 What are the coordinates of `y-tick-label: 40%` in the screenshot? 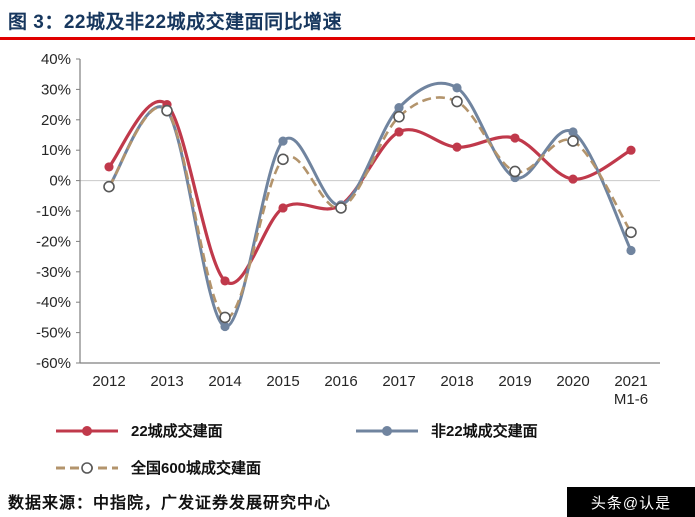 It's located at (56, 59).